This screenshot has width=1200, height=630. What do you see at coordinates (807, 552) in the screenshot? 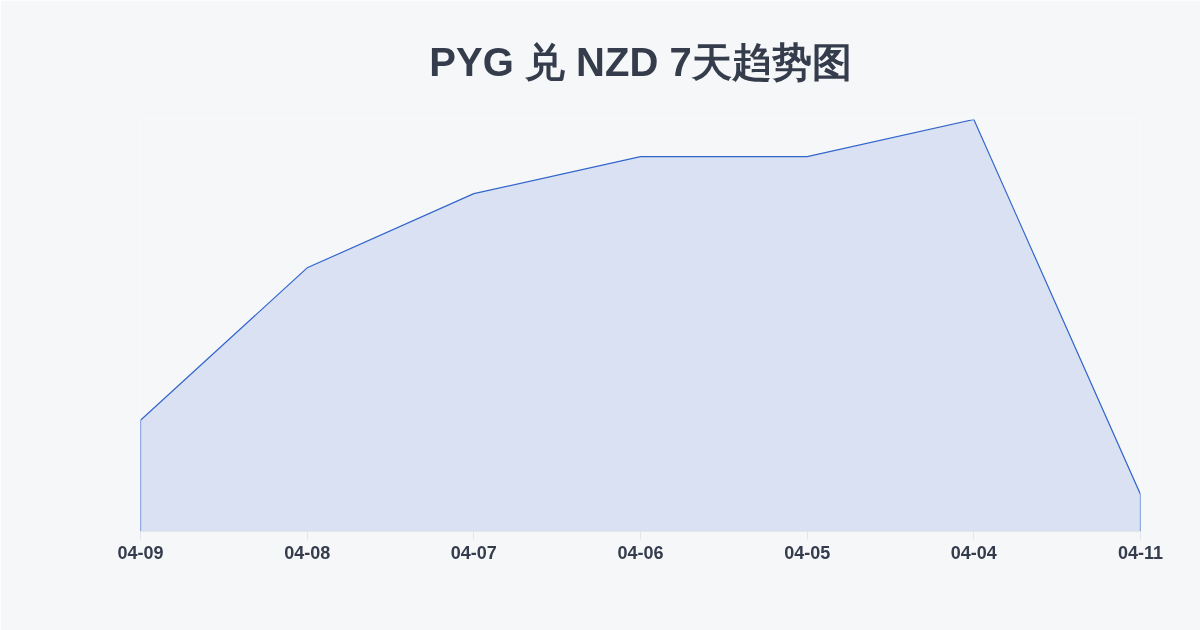
I see `x-tick-label: 04-05` at bounding box center [807, 552].